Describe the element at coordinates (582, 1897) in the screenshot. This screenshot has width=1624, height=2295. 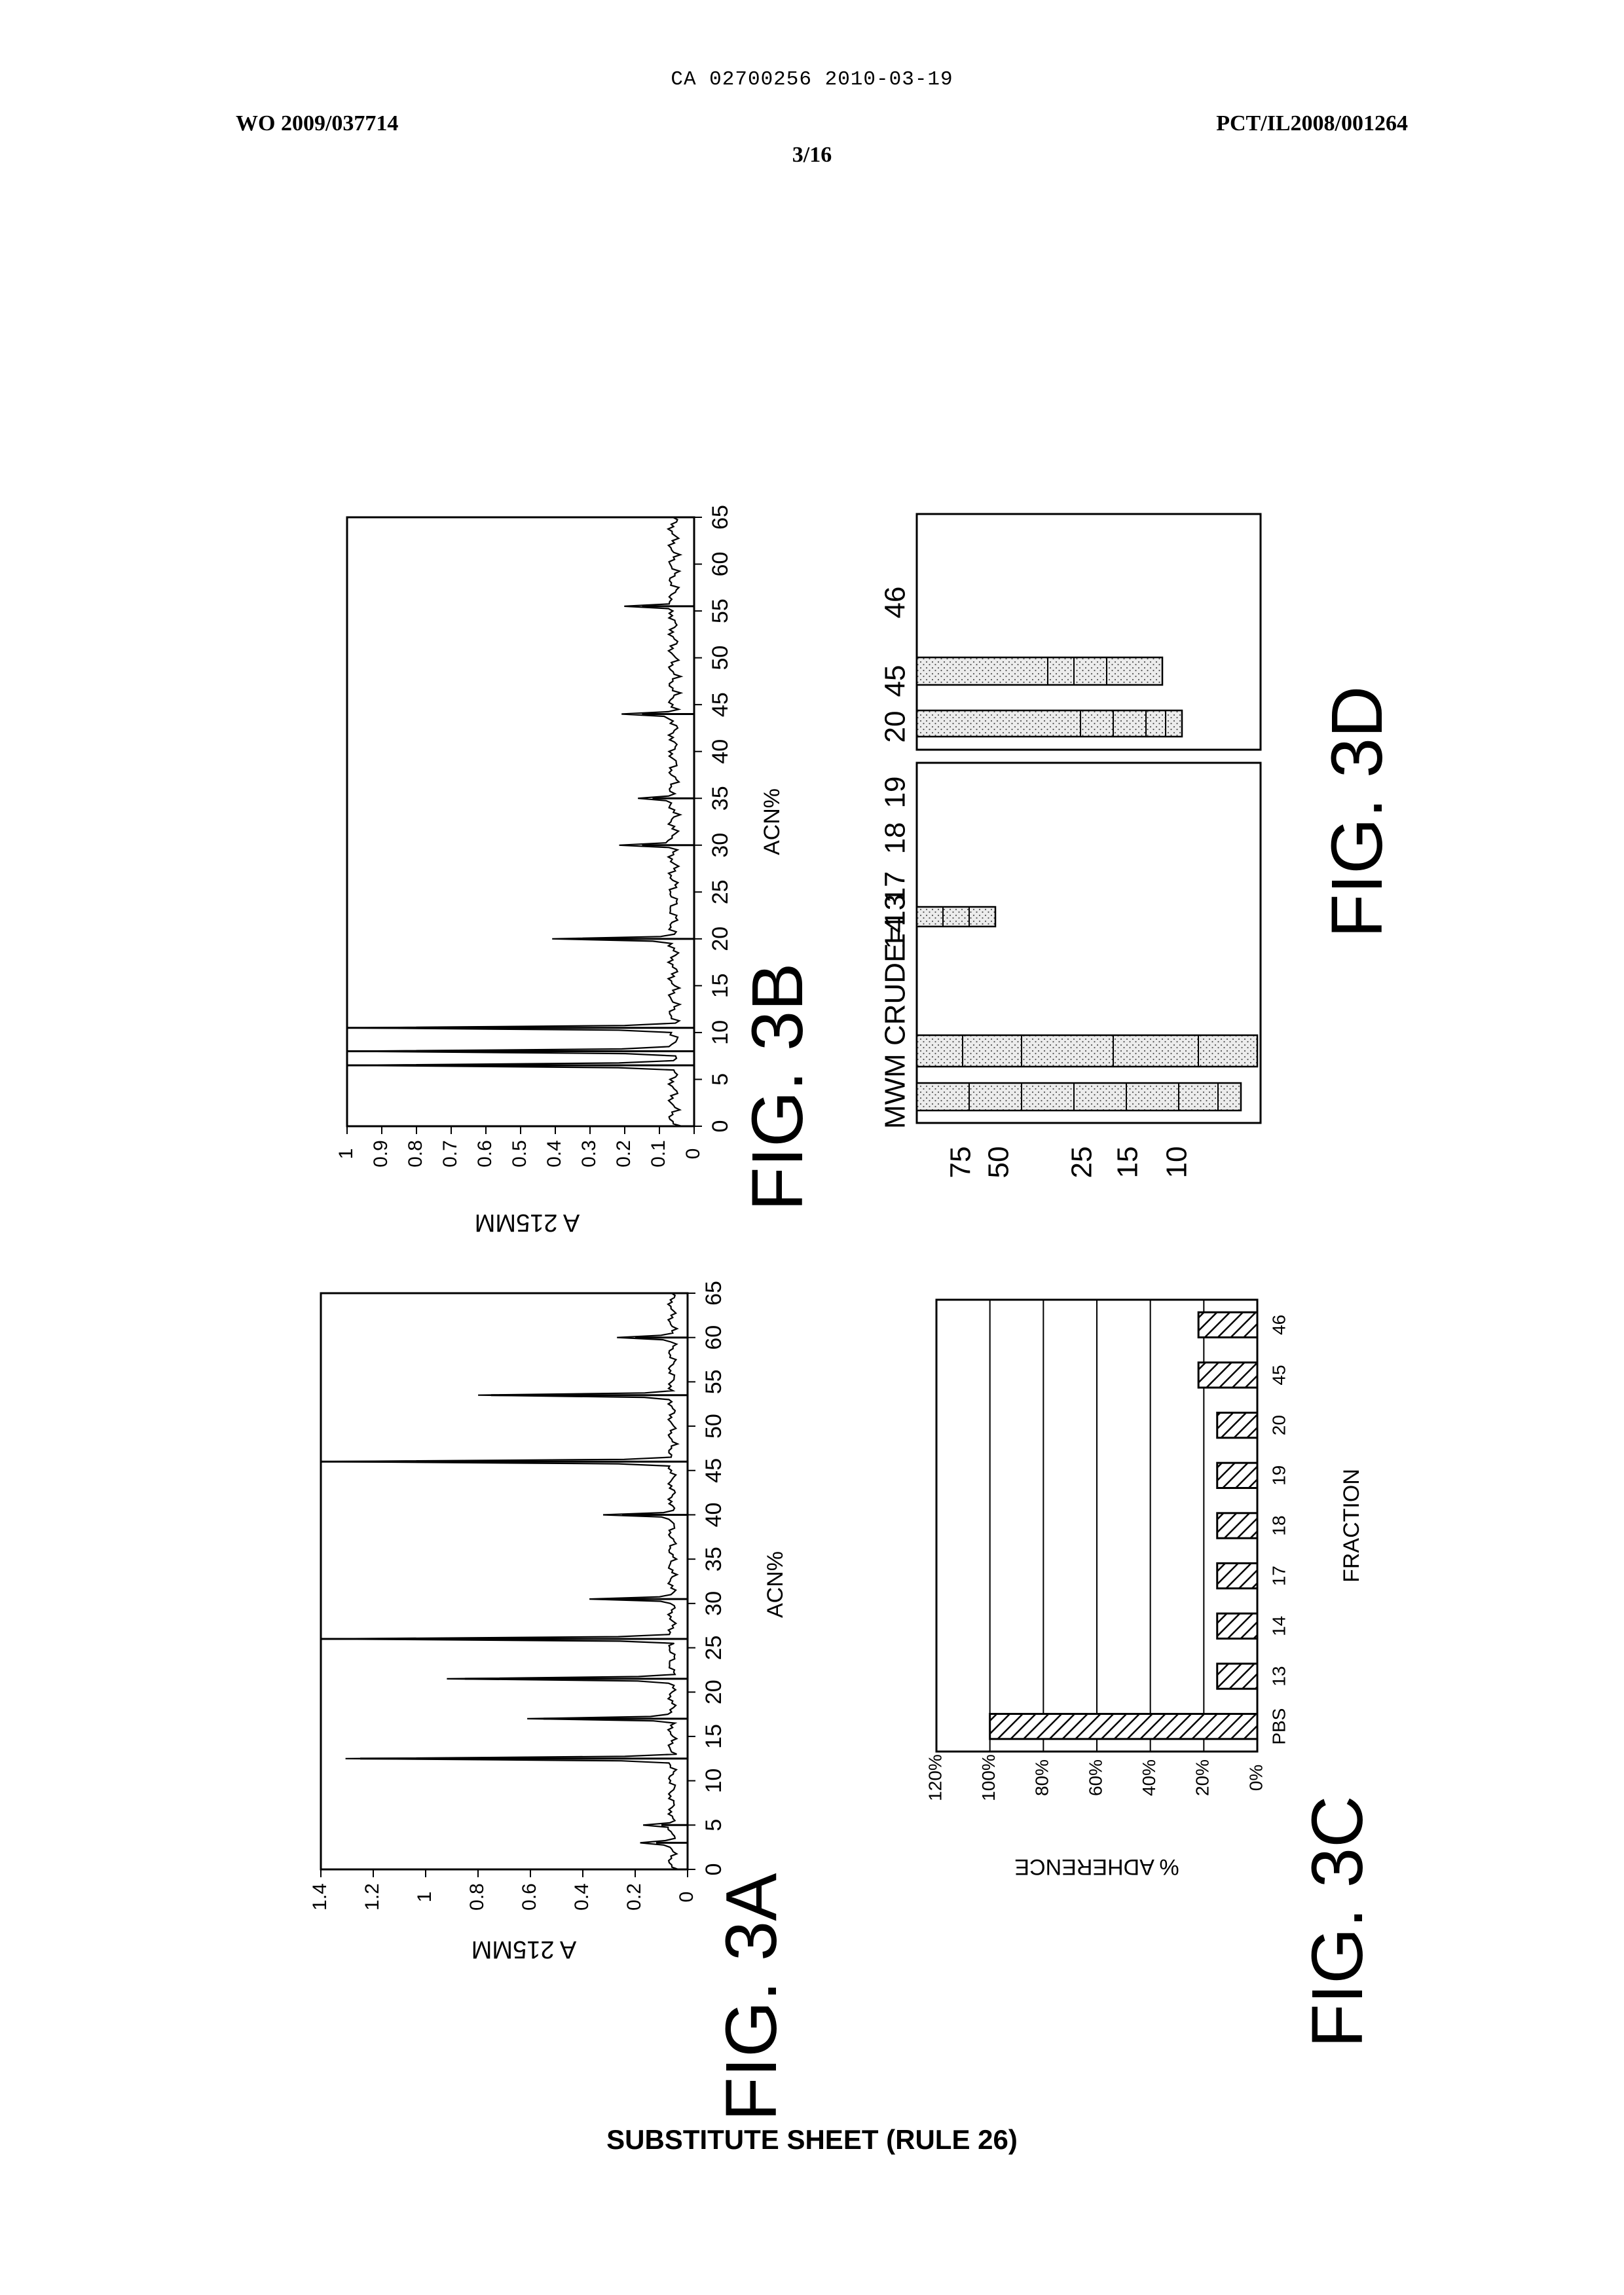
I see `y-tick-label: 0.4` at that location.